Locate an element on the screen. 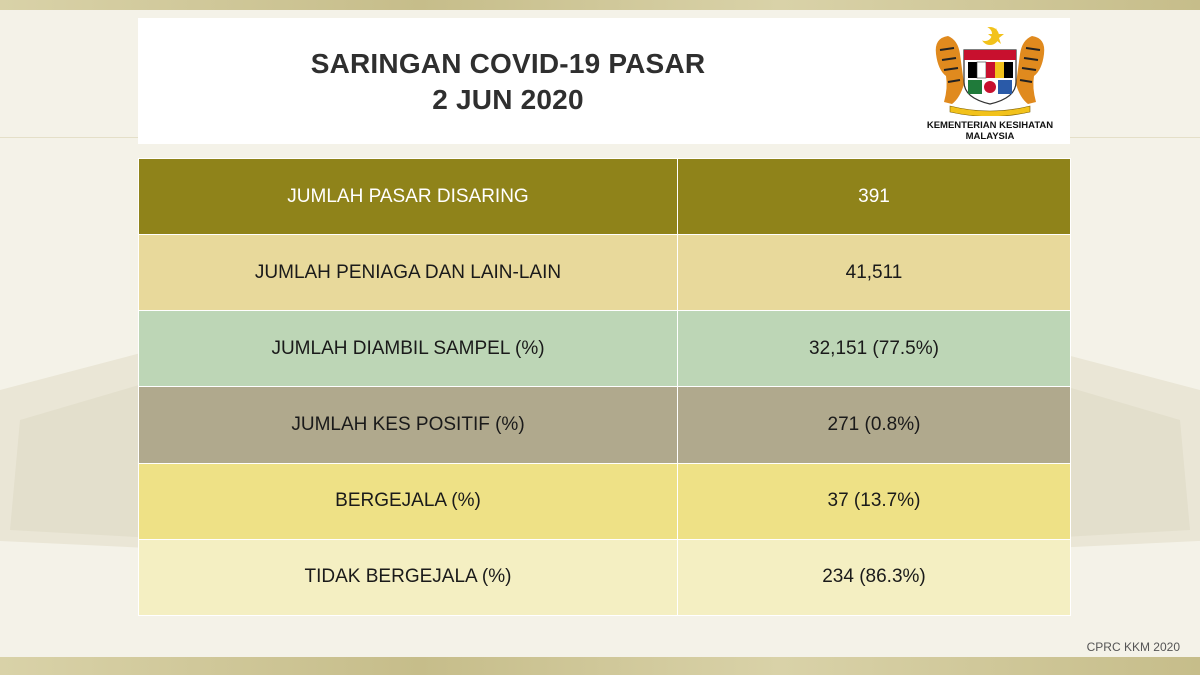  title-panel: SARINGAN COVID-19 PASAR 2 JUN 2020 is located at coordinates (604, 81).